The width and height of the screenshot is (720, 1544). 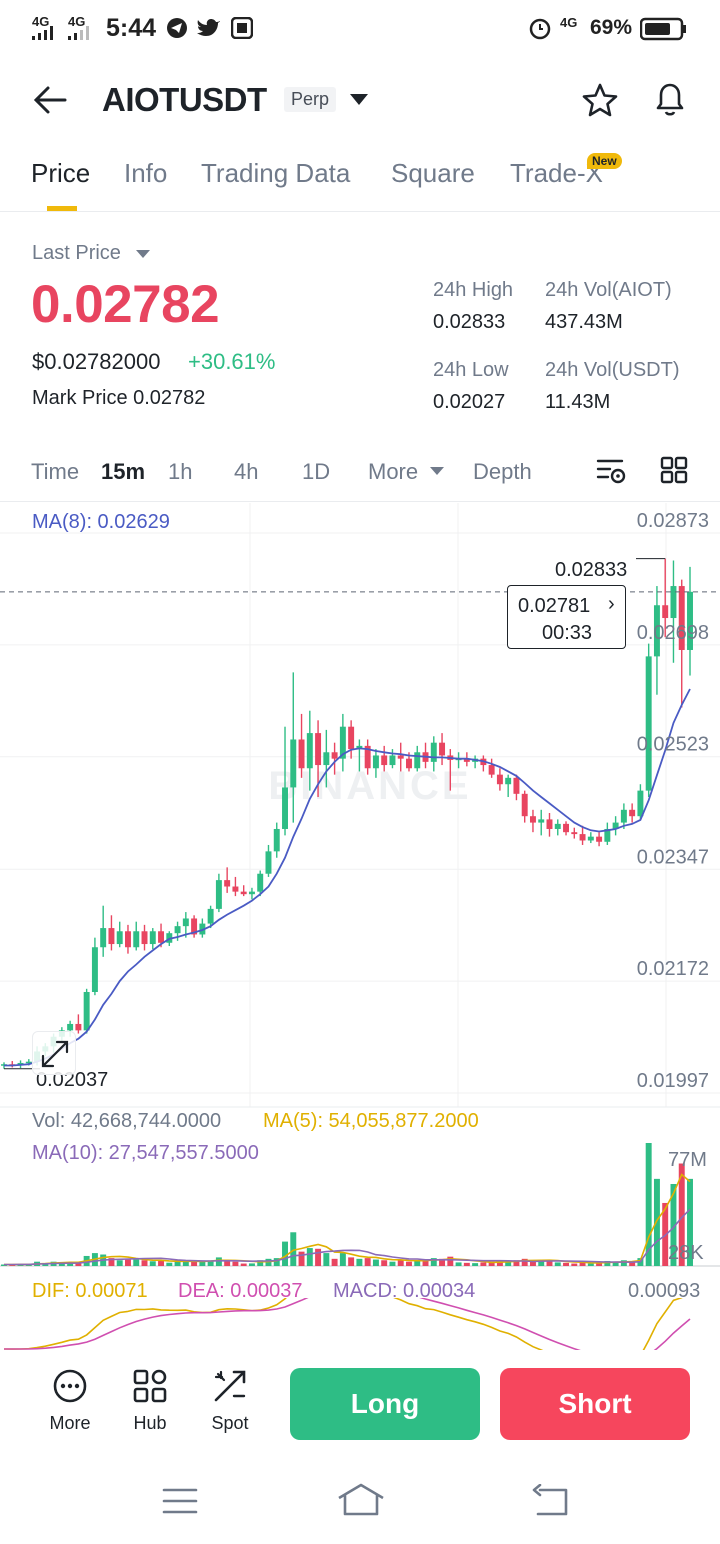 I want to click on spot-button: Spot, so click(x=230, y=1401).